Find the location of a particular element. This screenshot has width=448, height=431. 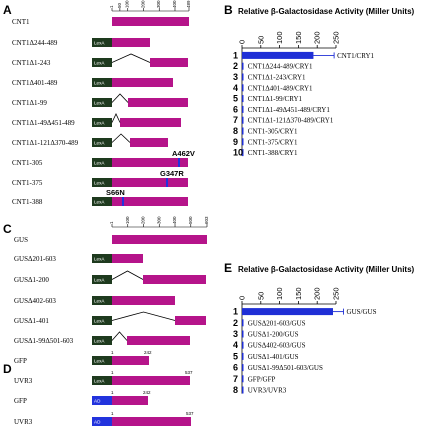

x-tick-label-e: 0 is located at coordinates (242, 298).